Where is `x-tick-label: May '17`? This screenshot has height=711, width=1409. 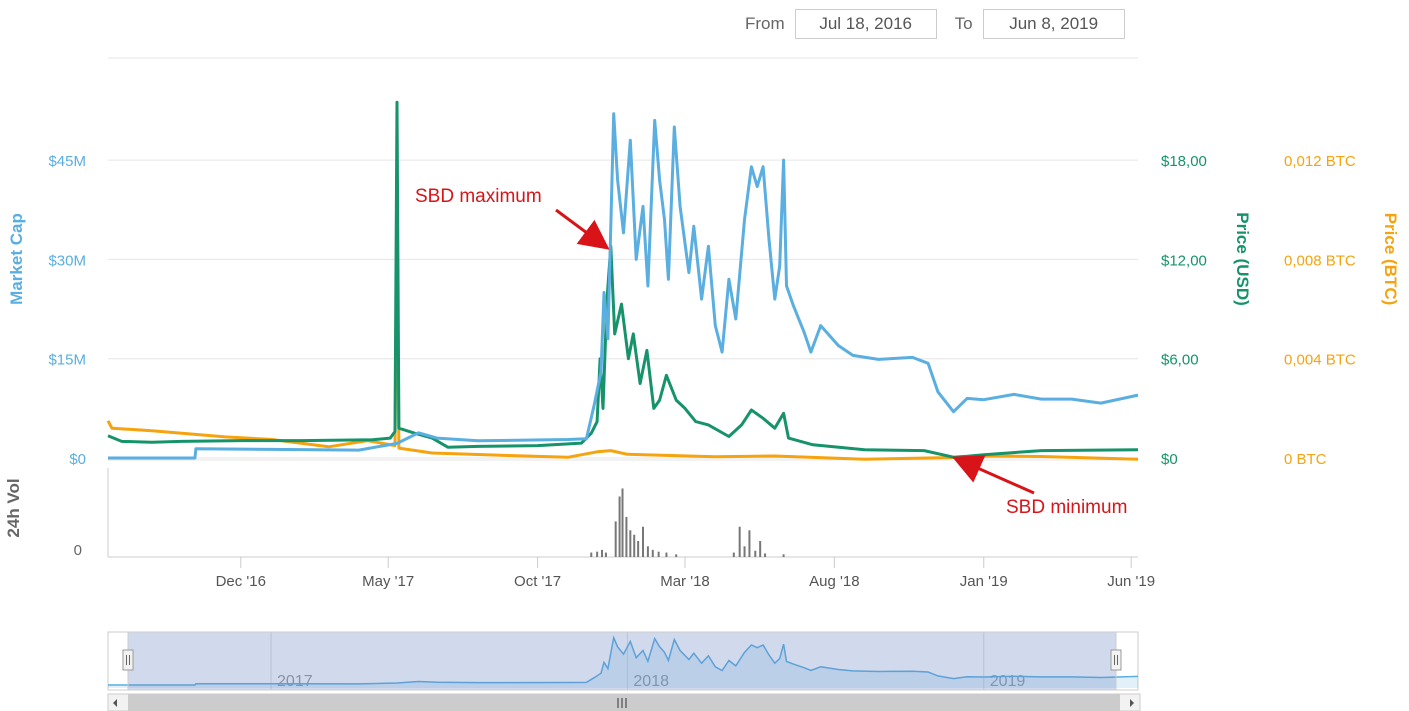 x-tick-label: May '17 is located at coordinates (388, 581).